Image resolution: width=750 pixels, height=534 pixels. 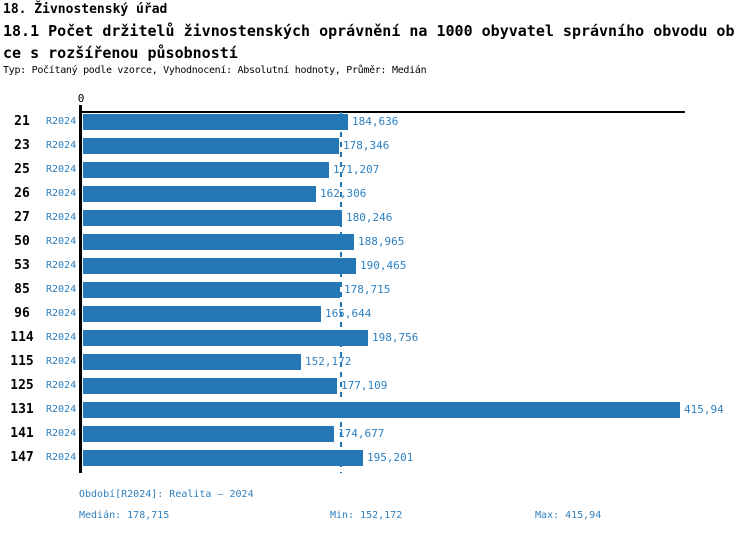 What do you see at coordinates (22, 169) in the screenshot?
I see `row-category: 25` at bounding box center [22, 169].